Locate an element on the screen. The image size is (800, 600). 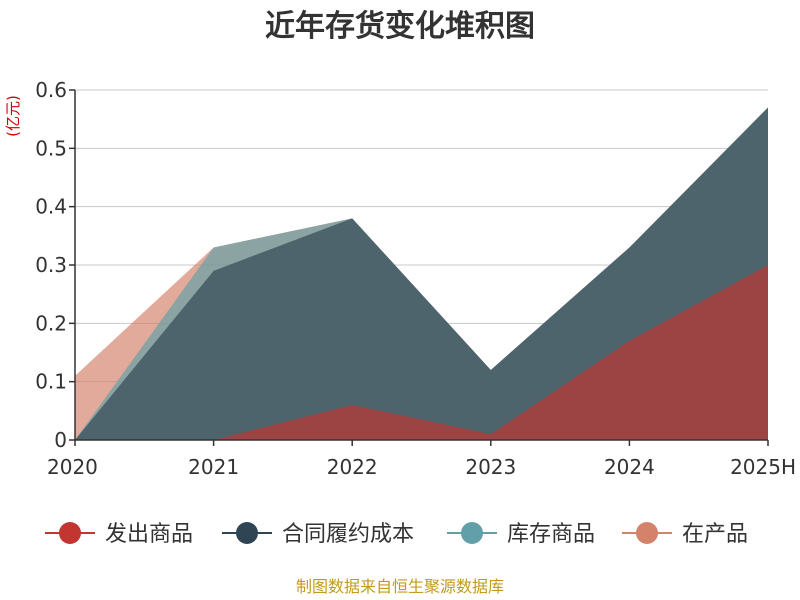
y-tick-label: 0.1 is located at coordinates (51, 382).